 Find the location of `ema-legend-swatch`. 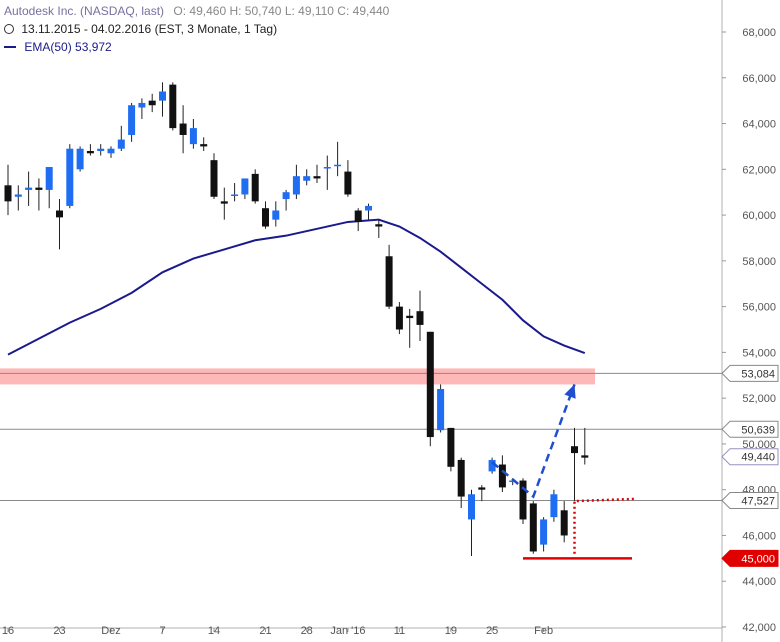

ema-legend-swatch is located at coordinates (10, 47).